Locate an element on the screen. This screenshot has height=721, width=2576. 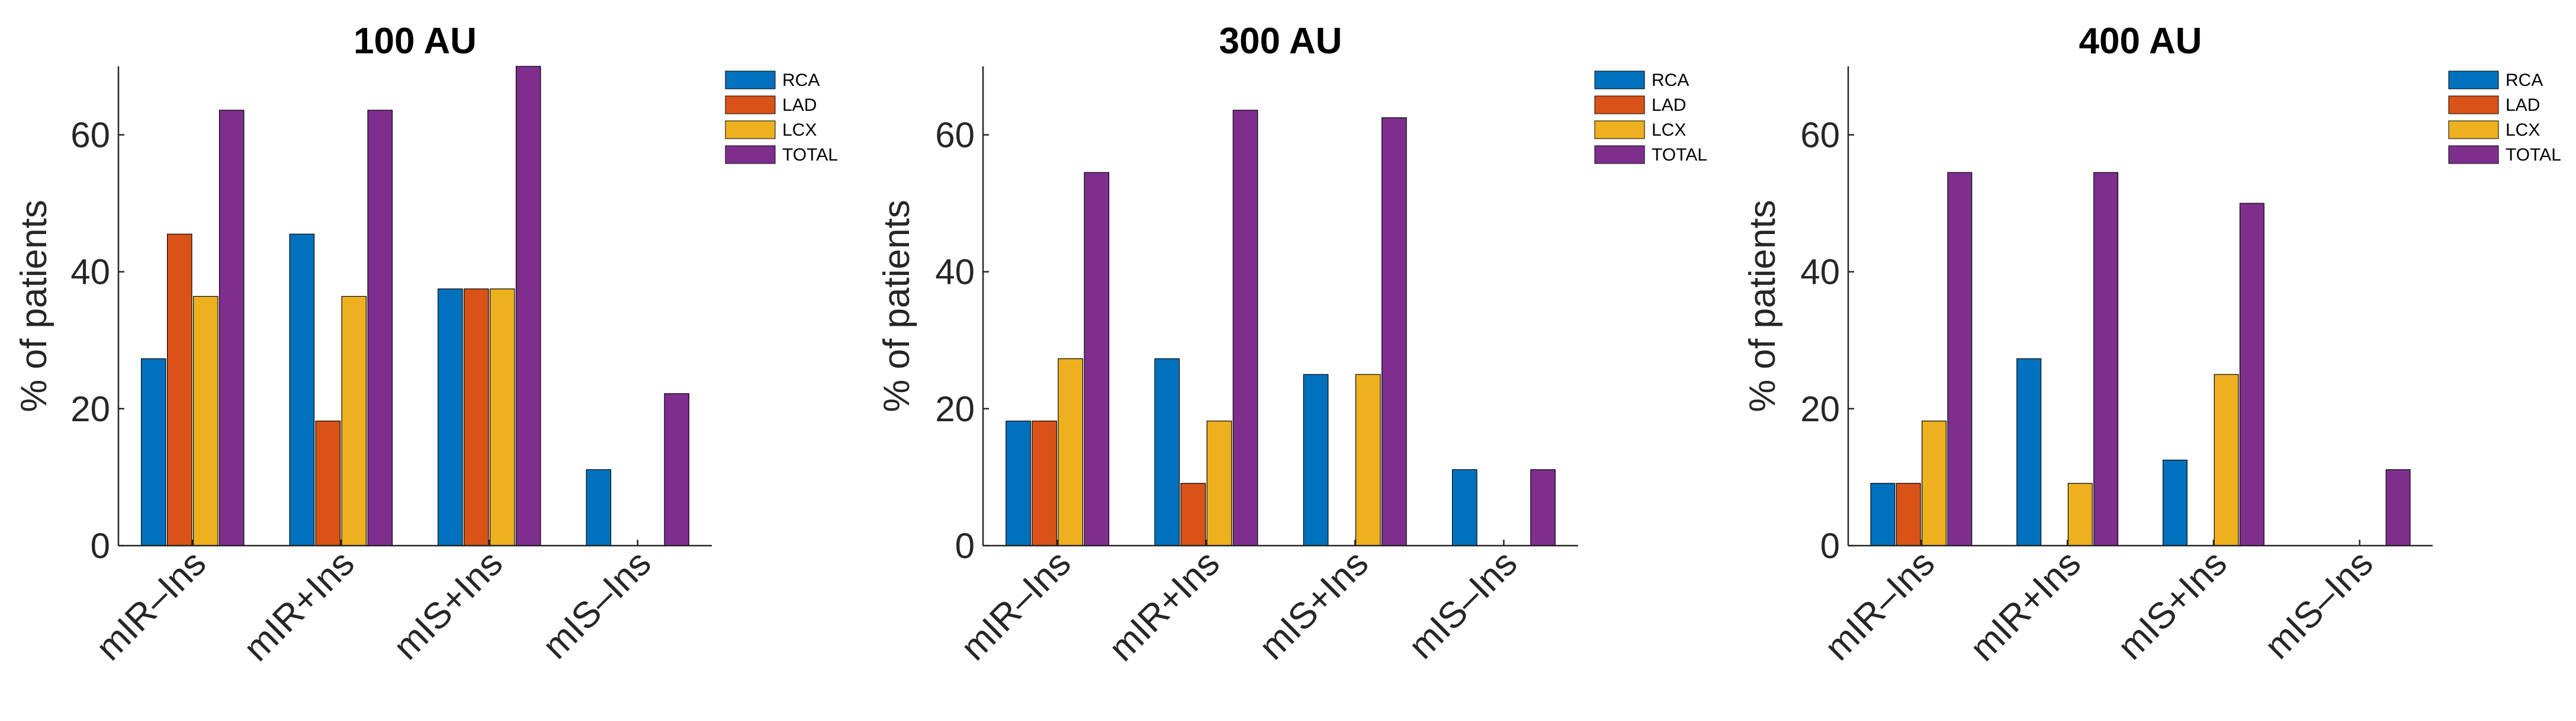
chart-title: 300 AU is located at coordinates (1280, 41).